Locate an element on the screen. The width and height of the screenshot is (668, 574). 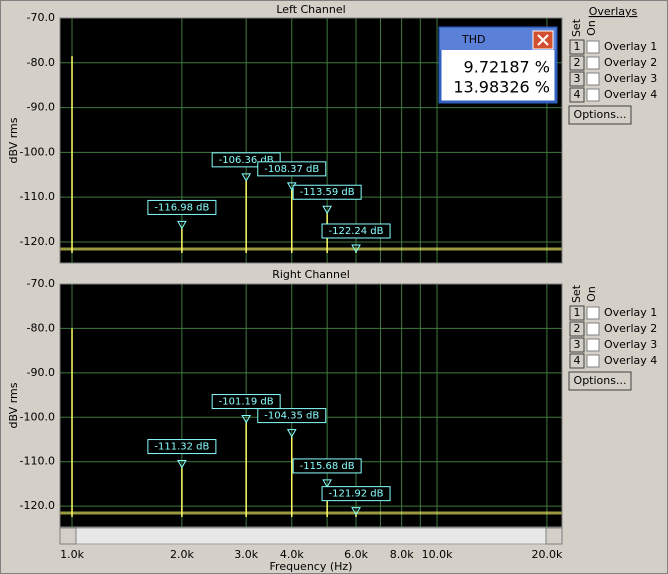
peak-label: -108.37 dB is located at coordinates (291, 169).